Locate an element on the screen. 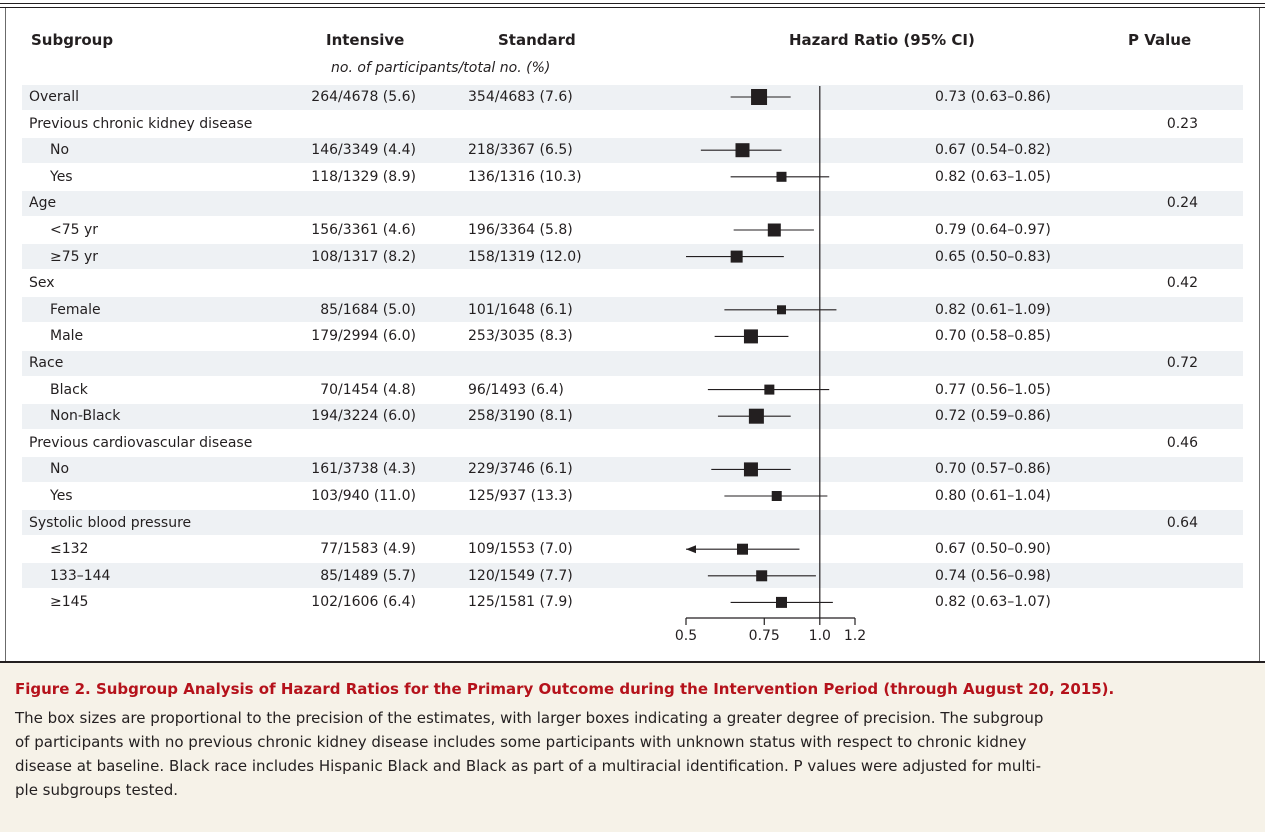 Image resolution: width=1265 pixels, height=832 pixels. intensive-count: 77/1583 (4.9) is located at coordinates (368, 549).